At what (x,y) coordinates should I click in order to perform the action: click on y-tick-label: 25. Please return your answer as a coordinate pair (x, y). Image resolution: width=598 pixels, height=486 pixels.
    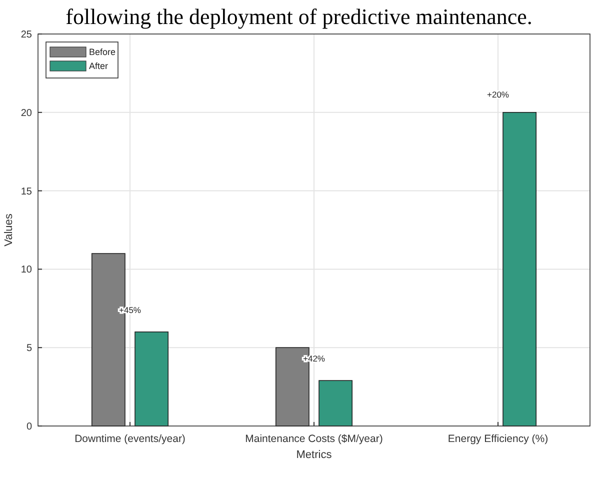
    Looking at the image, I should click on (26, 35).